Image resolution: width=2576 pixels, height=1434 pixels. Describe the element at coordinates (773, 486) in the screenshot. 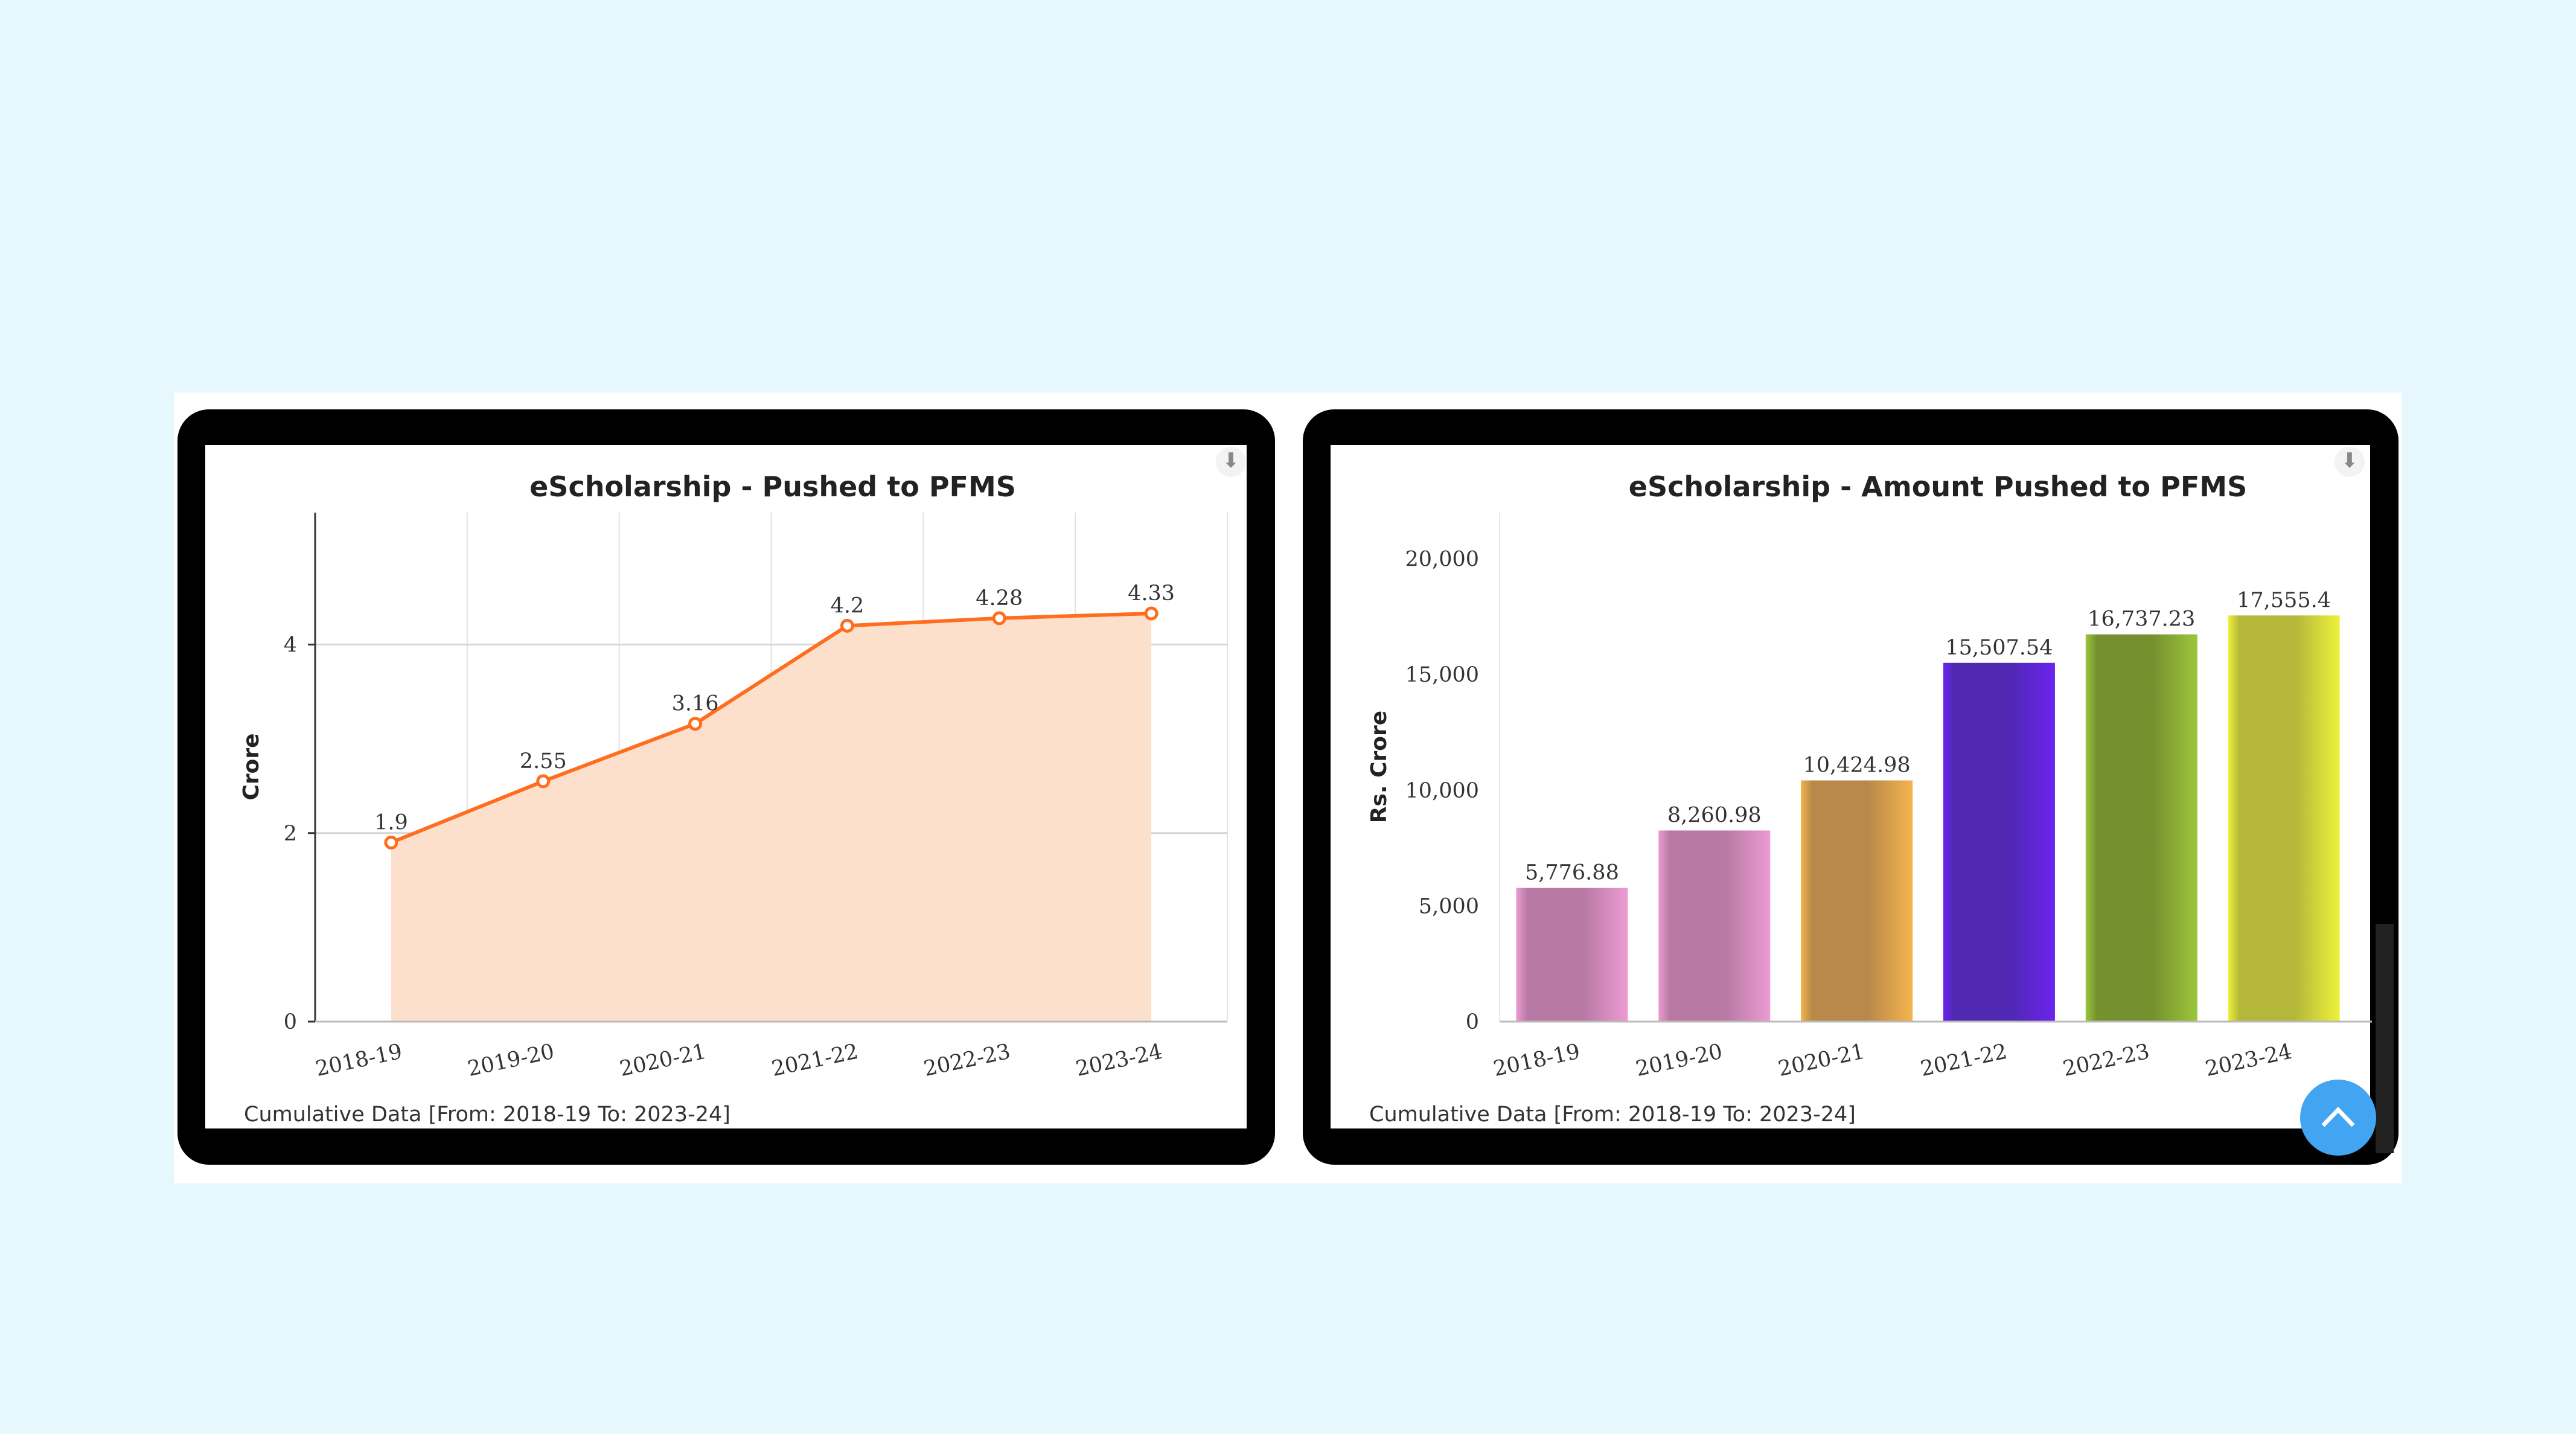

I see `chart1-title: eScholarship - Pushed to PFMS` at that location.